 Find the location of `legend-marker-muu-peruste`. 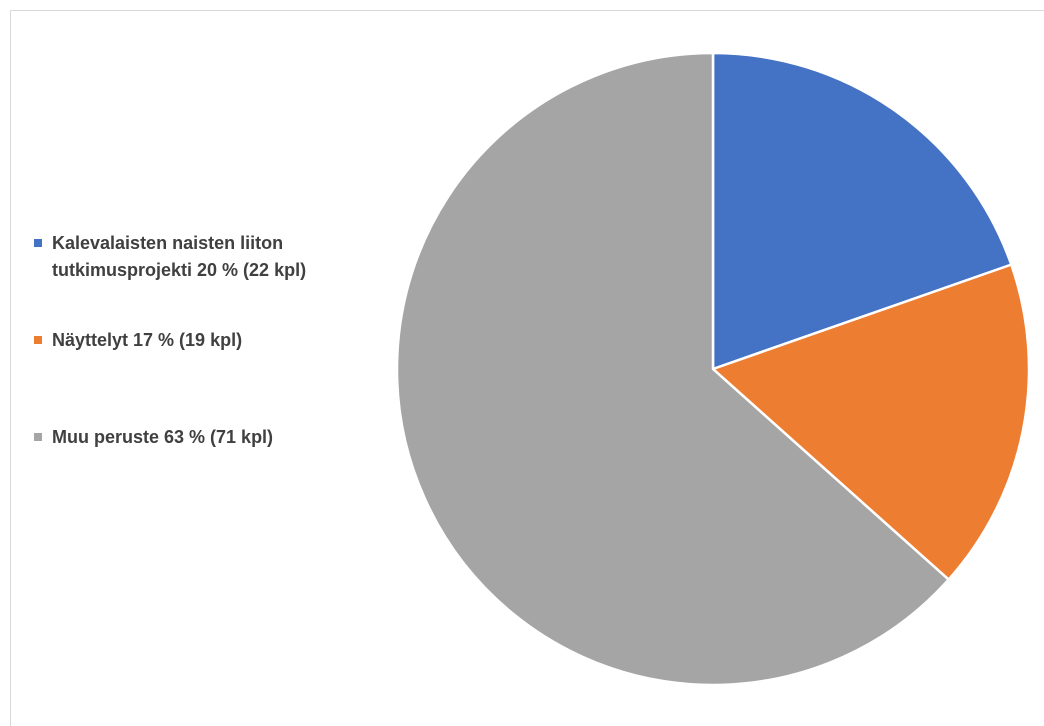

legend-marker-muu-peruste is located at coordinates (38, 437).